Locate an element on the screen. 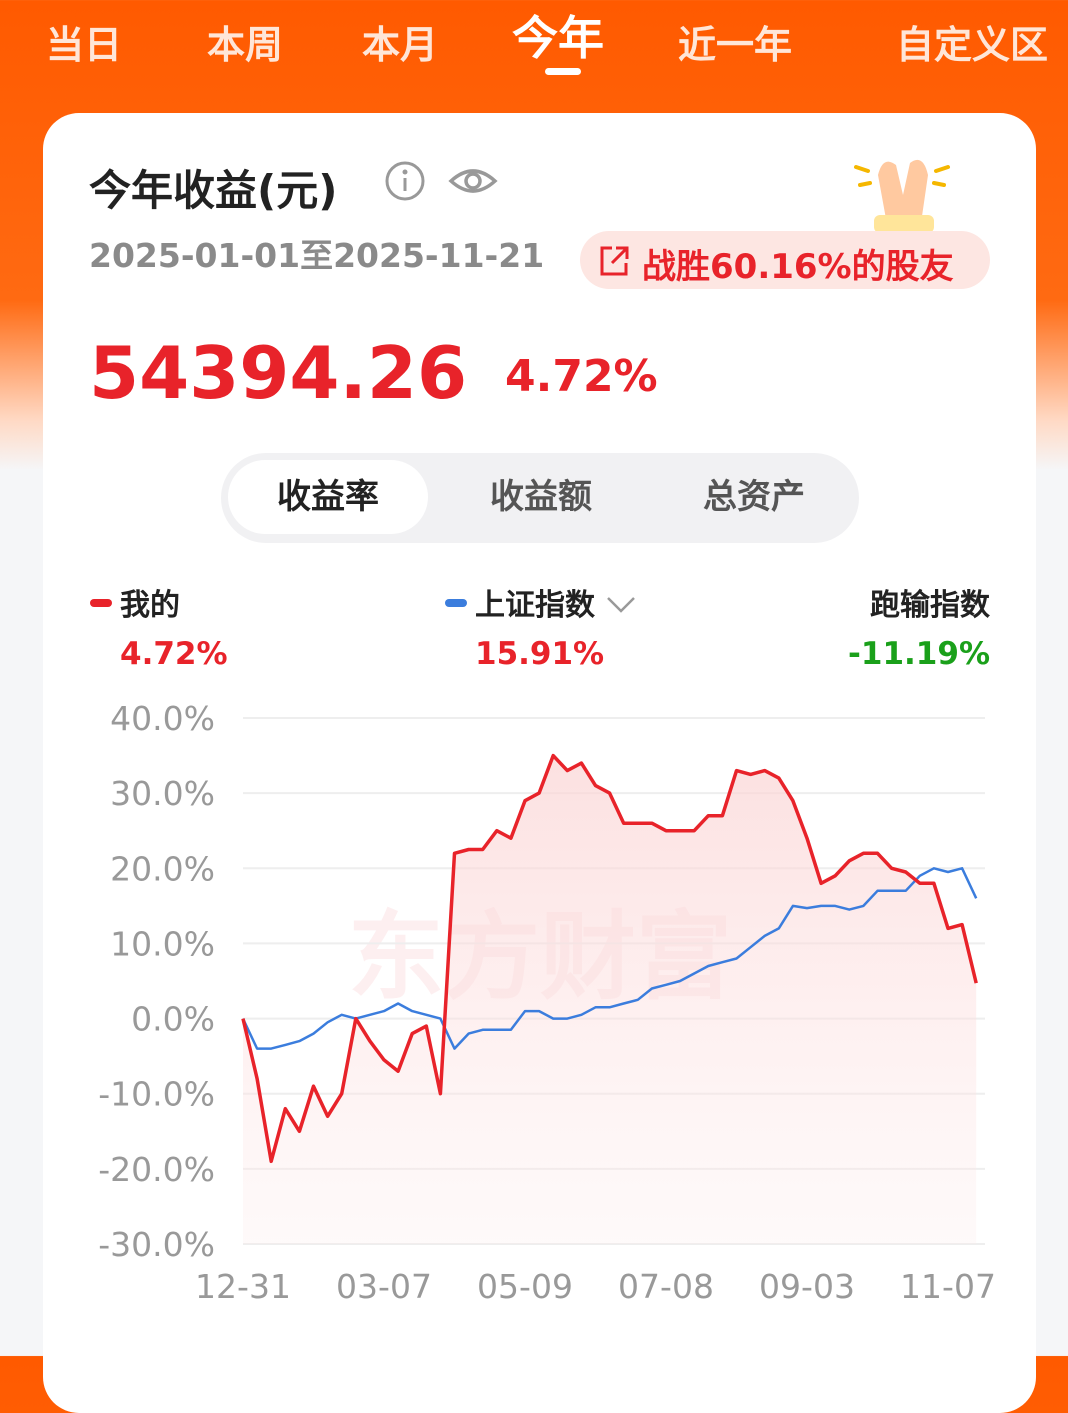  period-tab: 当日 is located at coordinates (84, 45).